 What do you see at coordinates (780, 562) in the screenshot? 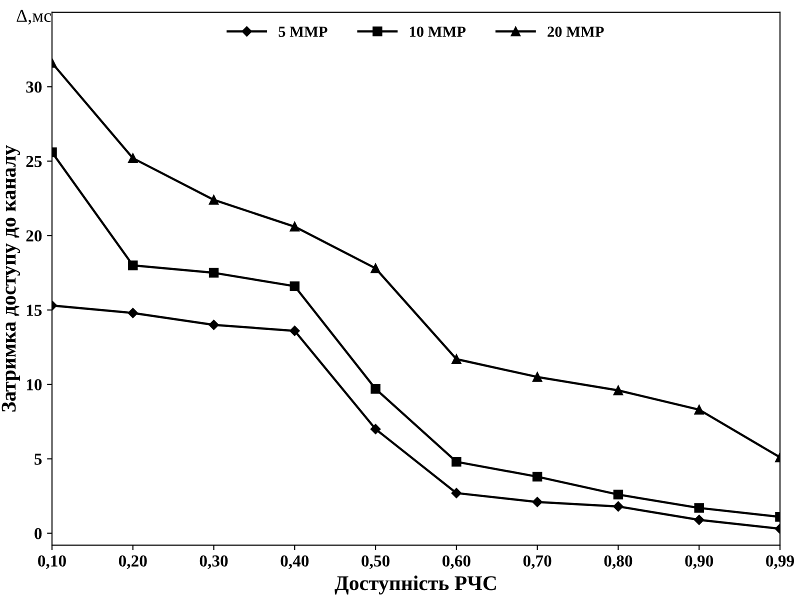
I see `x-tick-label: 0,99` at bounding box center [780, 562].